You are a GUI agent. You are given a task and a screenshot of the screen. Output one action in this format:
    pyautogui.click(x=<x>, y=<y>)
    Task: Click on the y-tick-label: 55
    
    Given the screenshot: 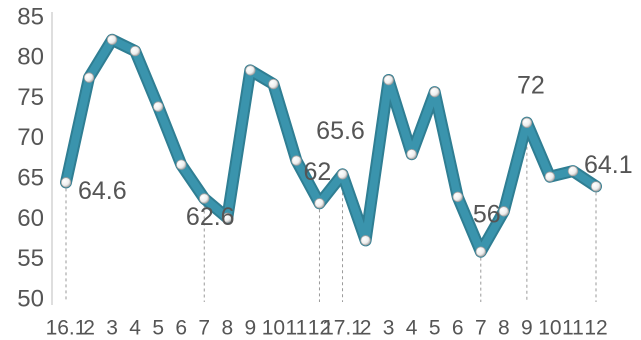 What is the action you would take?
    pyautogui.click(x=30, y=258)
    